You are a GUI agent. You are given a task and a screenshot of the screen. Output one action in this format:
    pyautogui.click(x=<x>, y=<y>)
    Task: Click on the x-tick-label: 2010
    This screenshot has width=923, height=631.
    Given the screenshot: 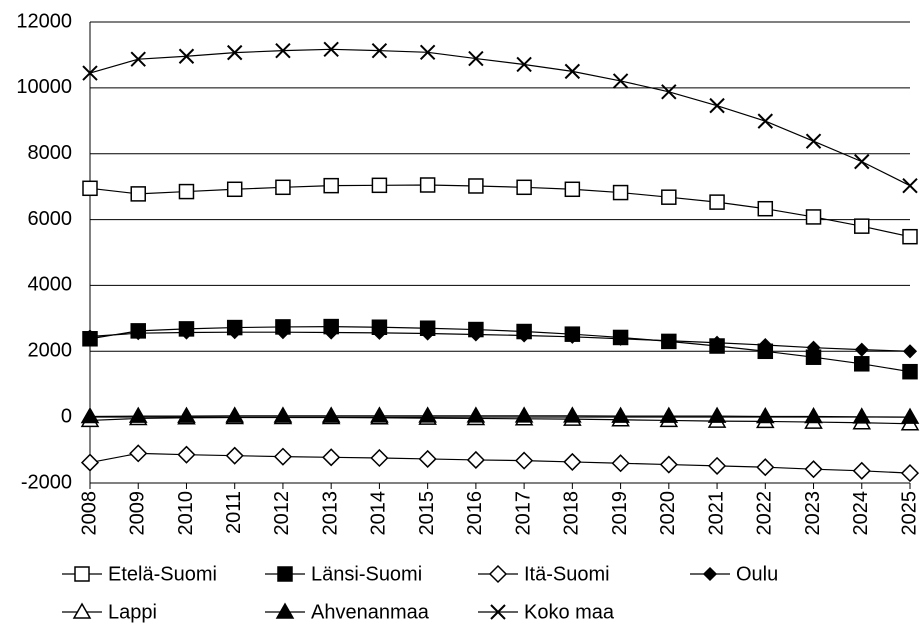 What is the action you would take?
    pyautogui.click(x=186, y=513)
    